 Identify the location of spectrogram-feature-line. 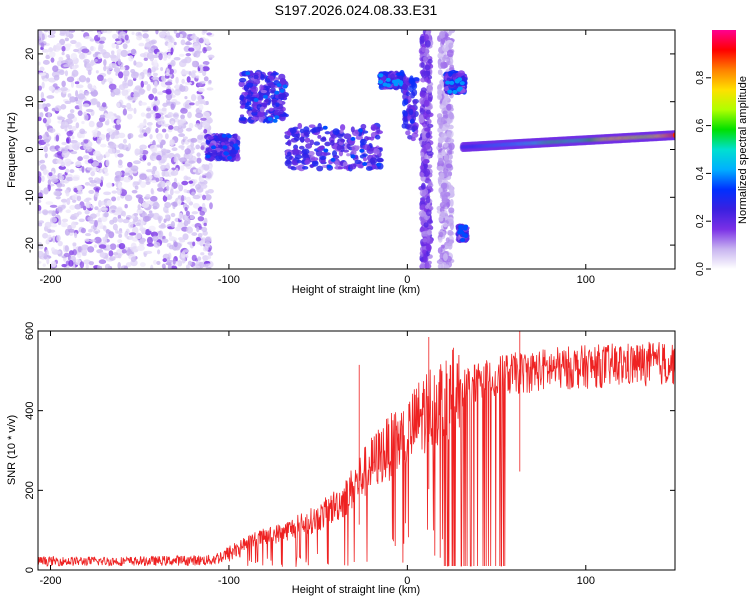
(567, 141).